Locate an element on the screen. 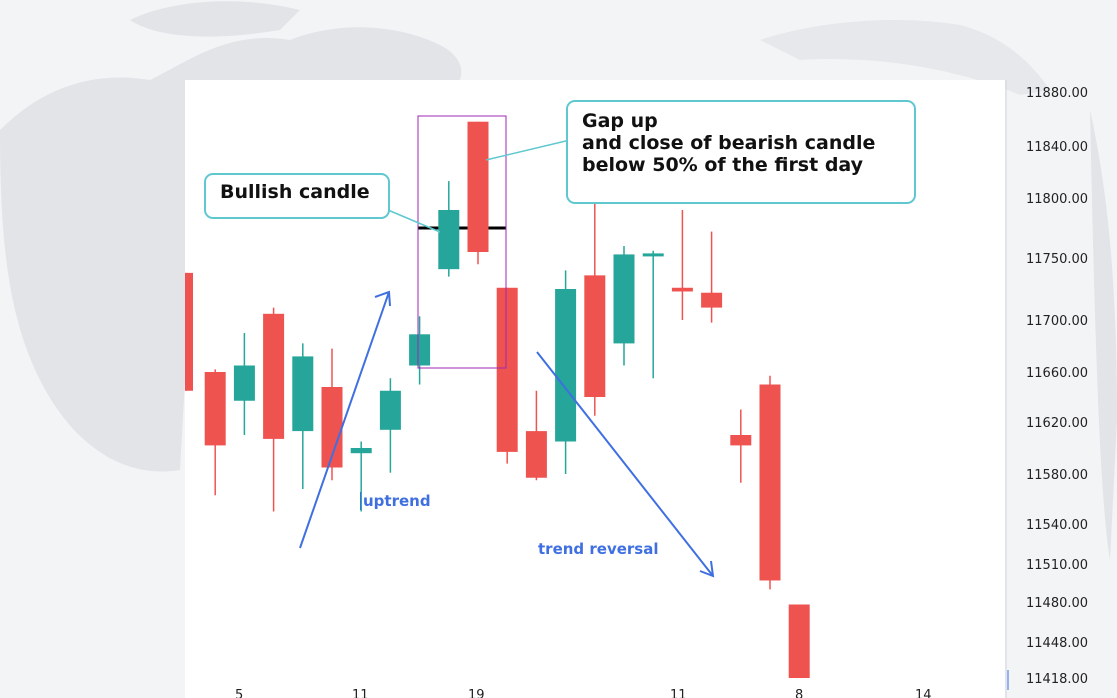  price-tick-label: 11480.00 is located at coordinates (1057, 603).